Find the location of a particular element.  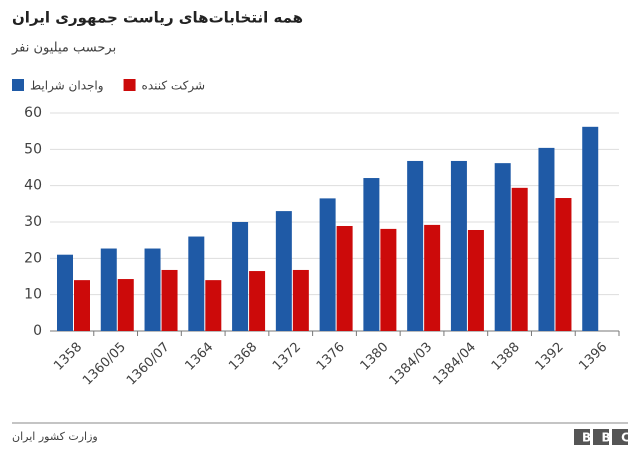

x-tick-label: 1388 is located at coordinates (506, 357).